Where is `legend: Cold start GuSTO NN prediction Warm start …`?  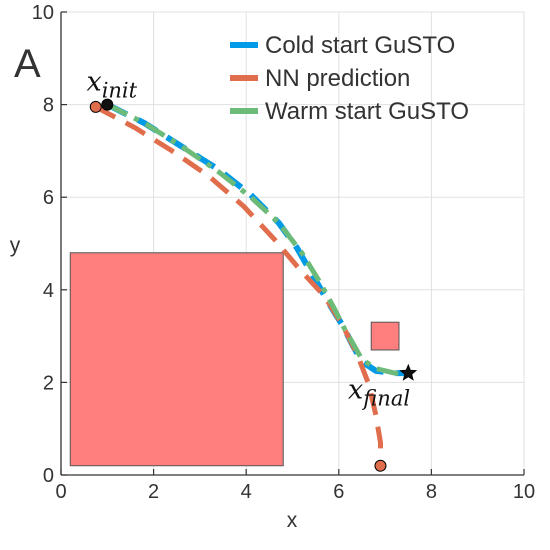
legend: Cold start GuSTO NN prediction Warm start … is located at coordinates (349, 78).